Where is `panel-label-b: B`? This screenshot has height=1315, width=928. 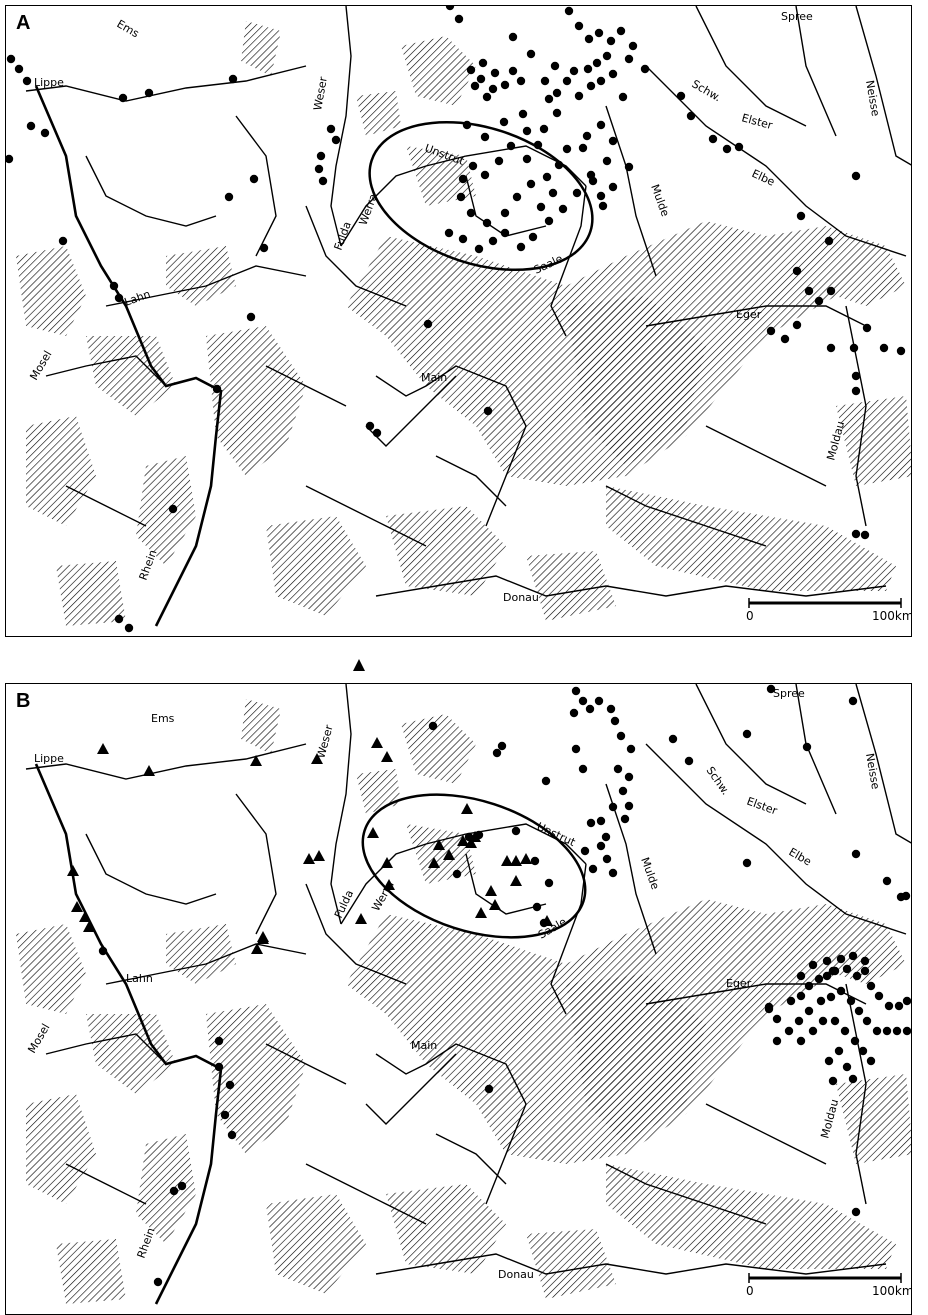
panel-label-b: B is located at coordinates (23, 701).